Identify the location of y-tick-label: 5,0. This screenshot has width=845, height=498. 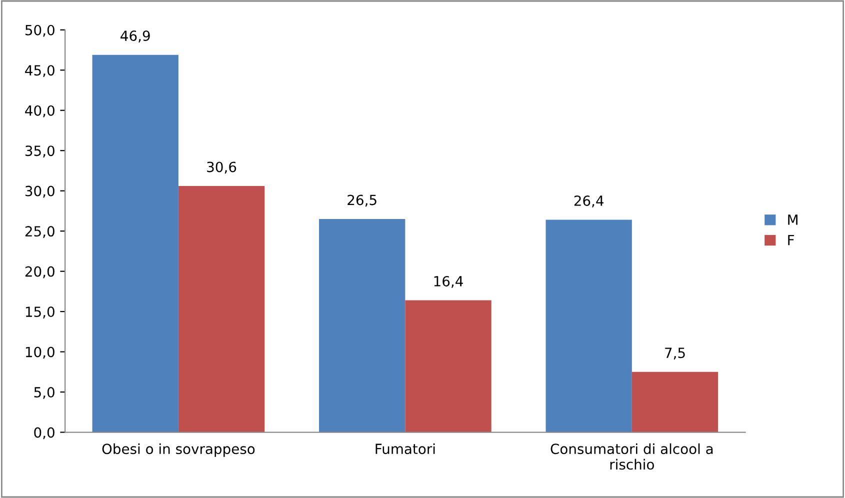
(44, 392).